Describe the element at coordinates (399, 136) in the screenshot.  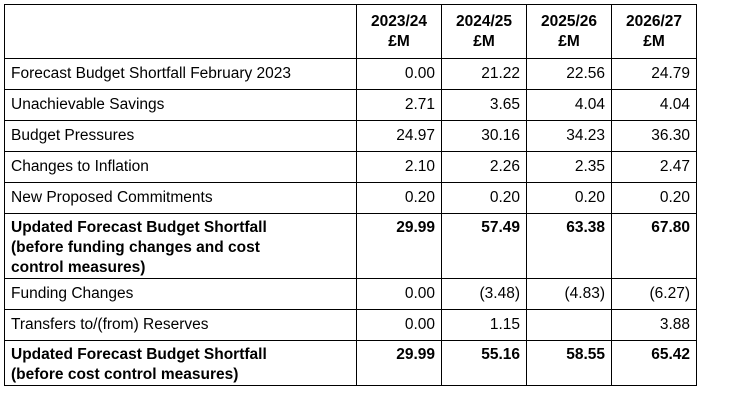
I see `cell-value: 24.97` at that location.